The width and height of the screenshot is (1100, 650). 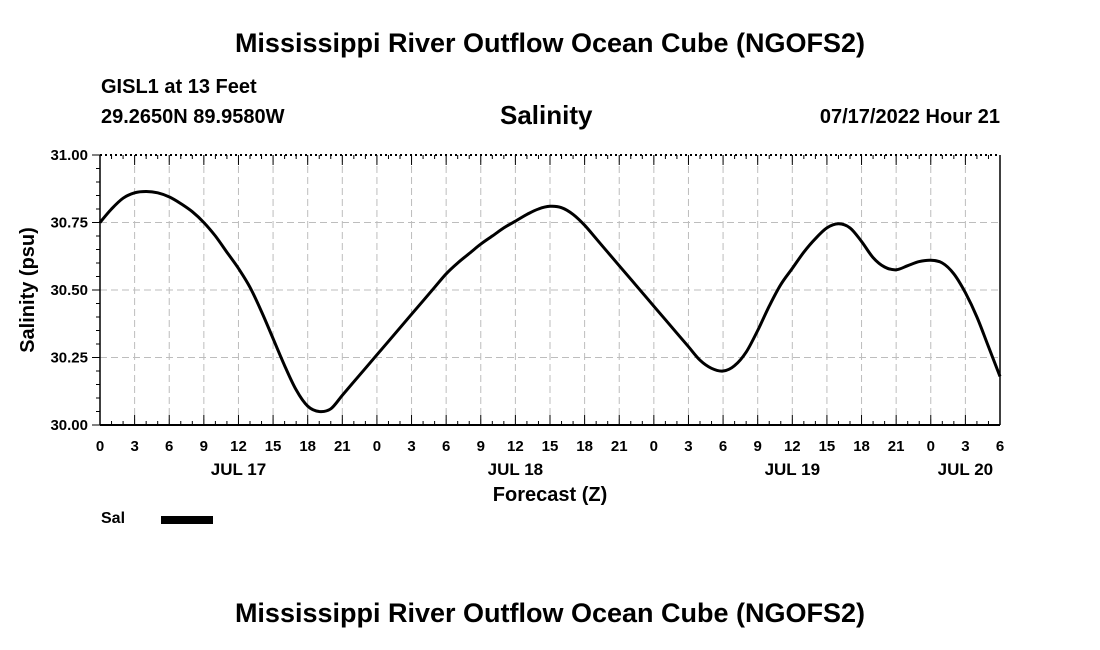 What do you see at coordinates (550, 495) in the screenshot?
I see `x-axis-title: Forecast (Z)` at bounding box center [550, 495].